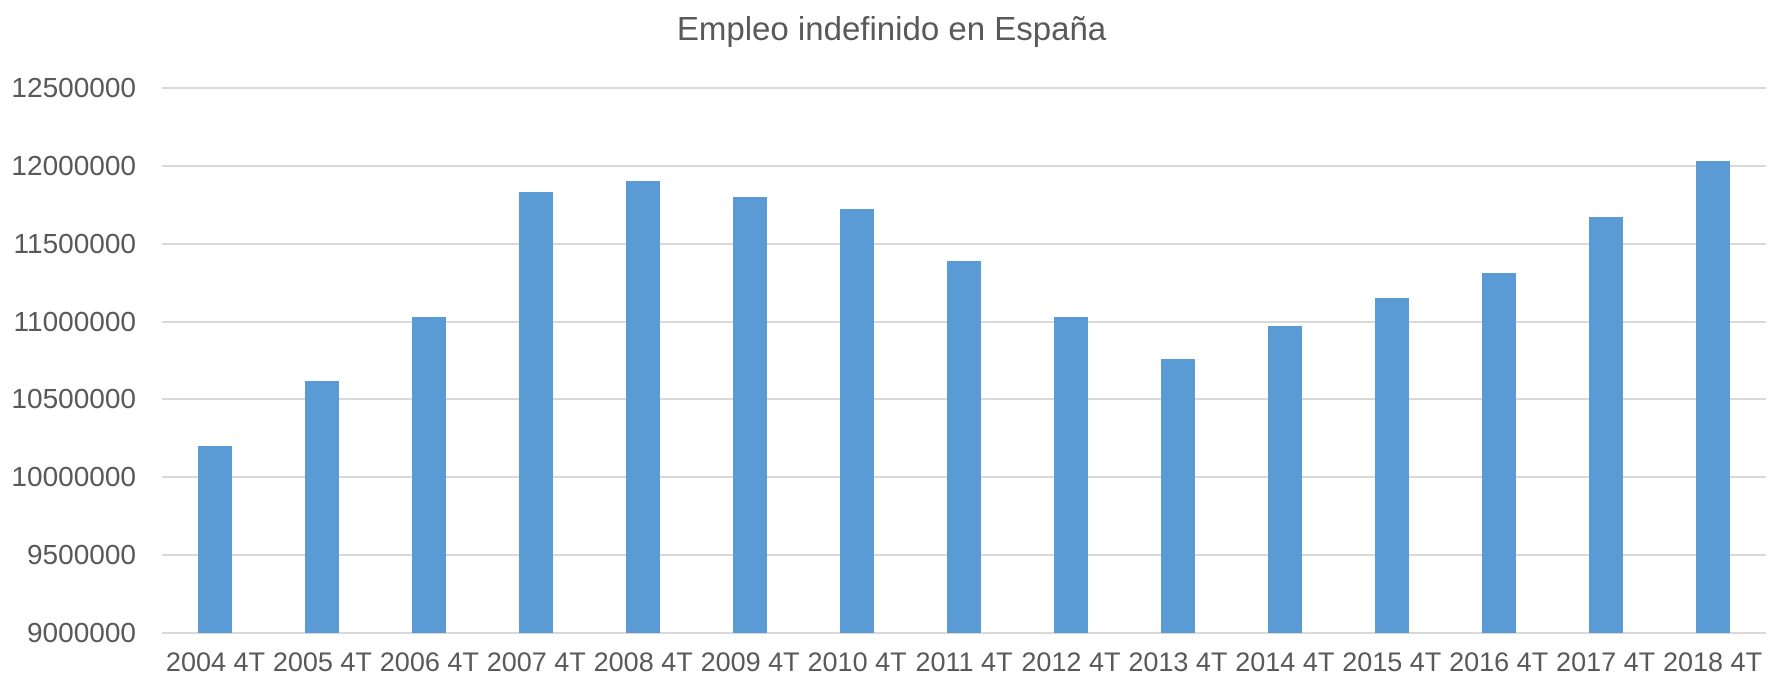 This screenshot has width=1783, height=693. I want to click on bar-2010-4t, so click(857, 421).